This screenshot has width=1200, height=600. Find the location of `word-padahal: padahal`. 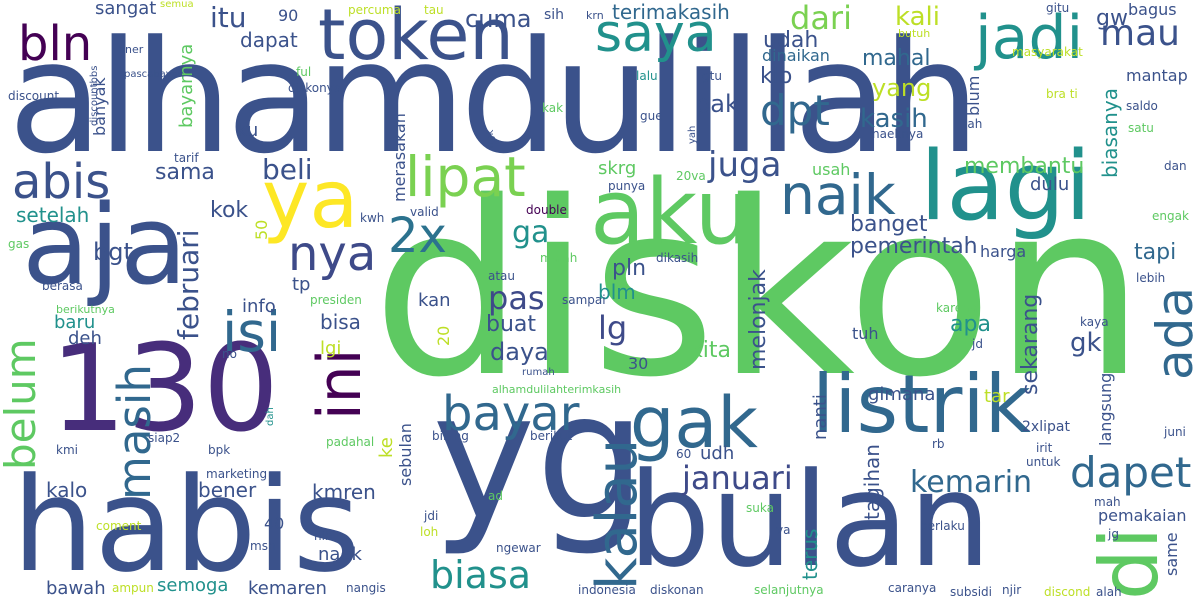

word-padahal: padahal is located at coordinates (350, 442).